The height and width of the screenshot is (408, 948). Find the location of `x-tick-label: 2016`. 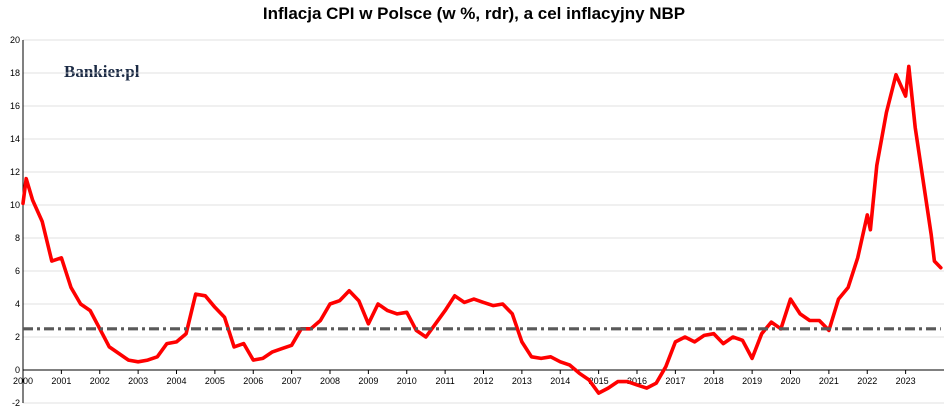

x-tick-label: 2016 is located at coordinates (637, 381).